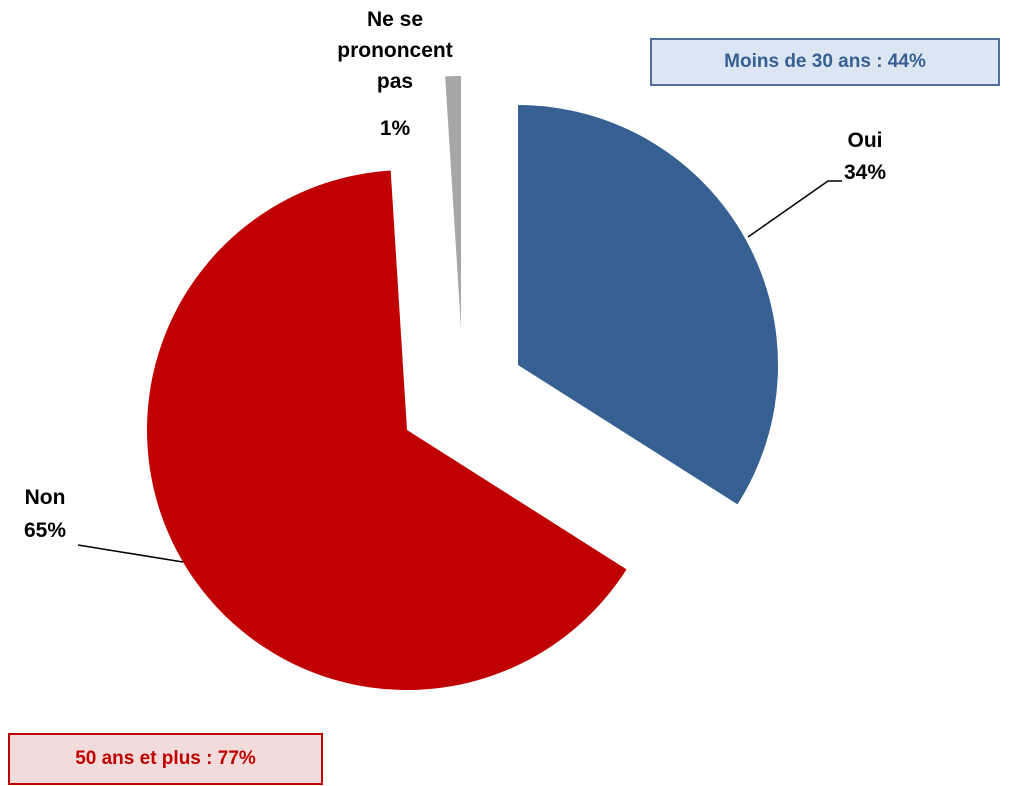 This screenshot has width=1016, height=786. I want to click on annotation: 50 ans et plus : 77%, so click(165, 758).